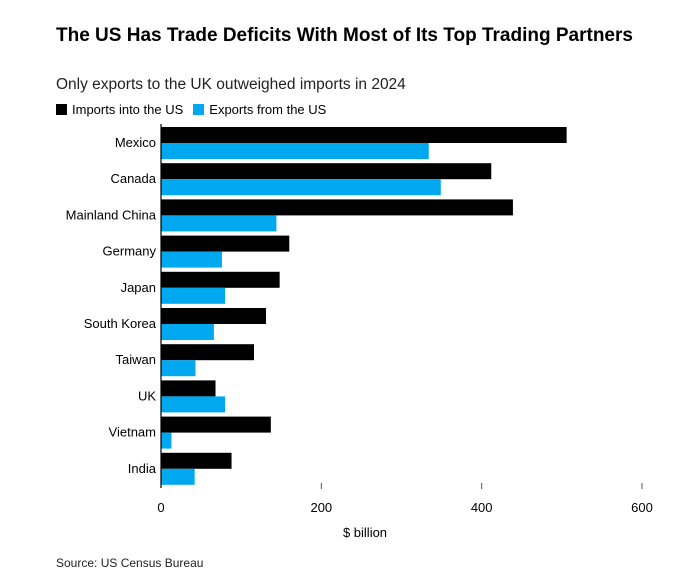 Image resolution: width=676 pixels, height=586 pixels. Describe the element at coordinates (136, 359) in the screenshot. I see `category-label: Taiwan` at that location.